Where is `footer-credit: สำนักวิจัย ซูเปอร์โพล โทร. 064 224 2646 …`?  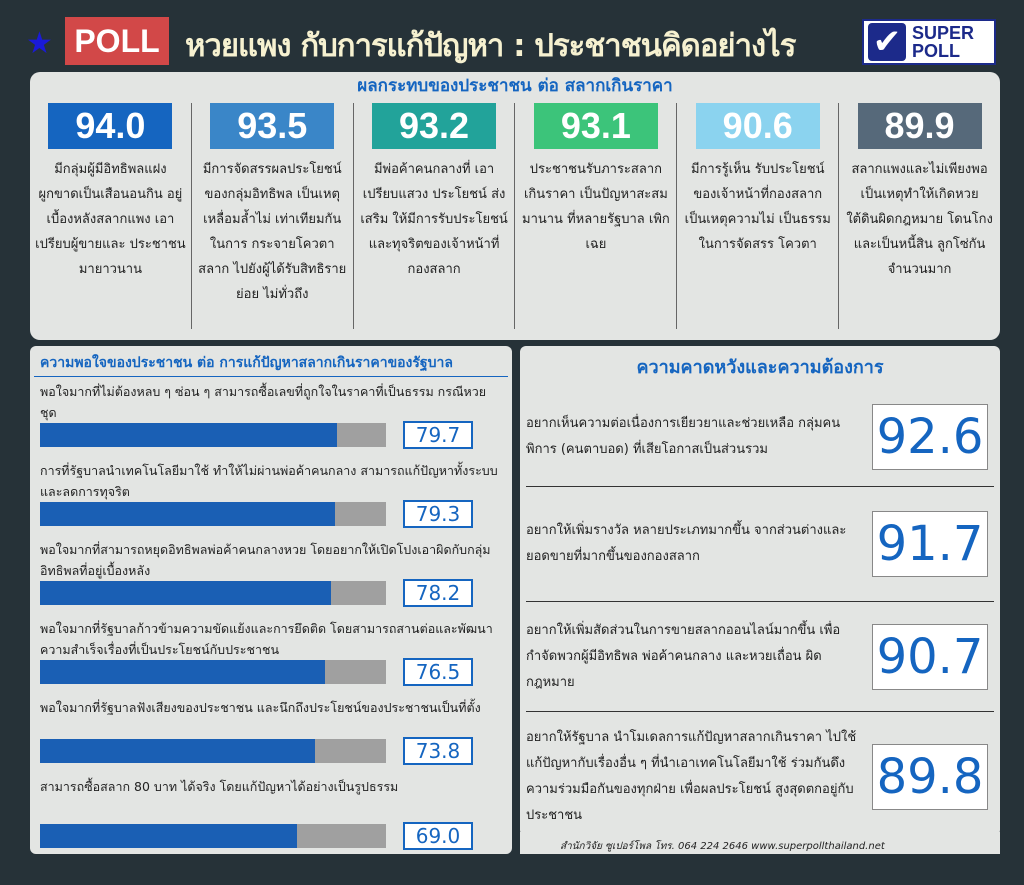 footer-credit: สำนักวิจัย ซูเปอร์โพล โทร. 064 224 2646 … is located at coordinates (722, 846).